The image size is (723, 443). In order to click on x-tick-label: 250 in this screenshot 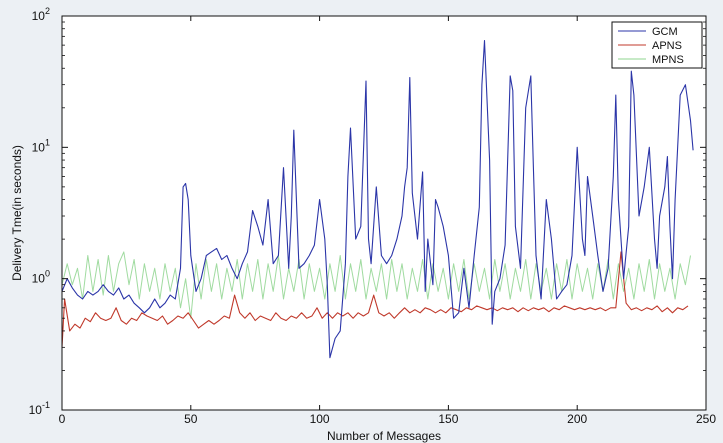, I will do `click(706, 419)`.